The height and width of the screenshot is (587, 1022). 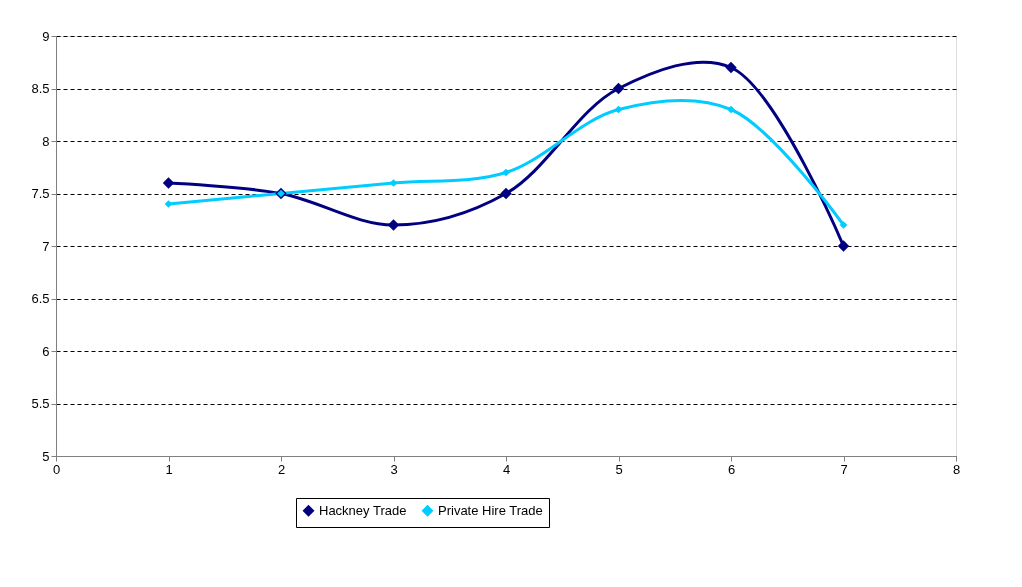 I want to click on y-tick-label: 6, so click(x=46, y=351).